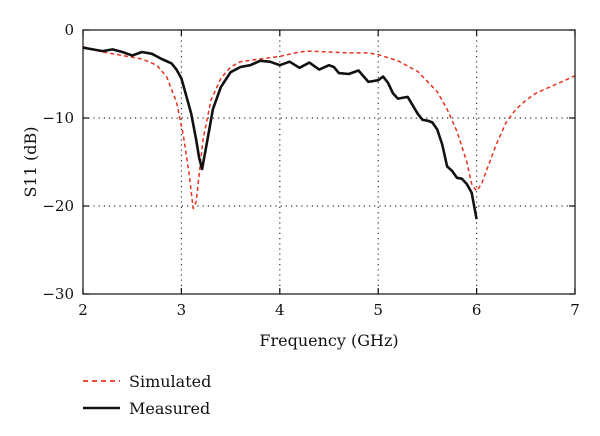  Describe the element at coordinates (58, 294) in the screenshot. I see `y-tick-label--30: −30` at that location.